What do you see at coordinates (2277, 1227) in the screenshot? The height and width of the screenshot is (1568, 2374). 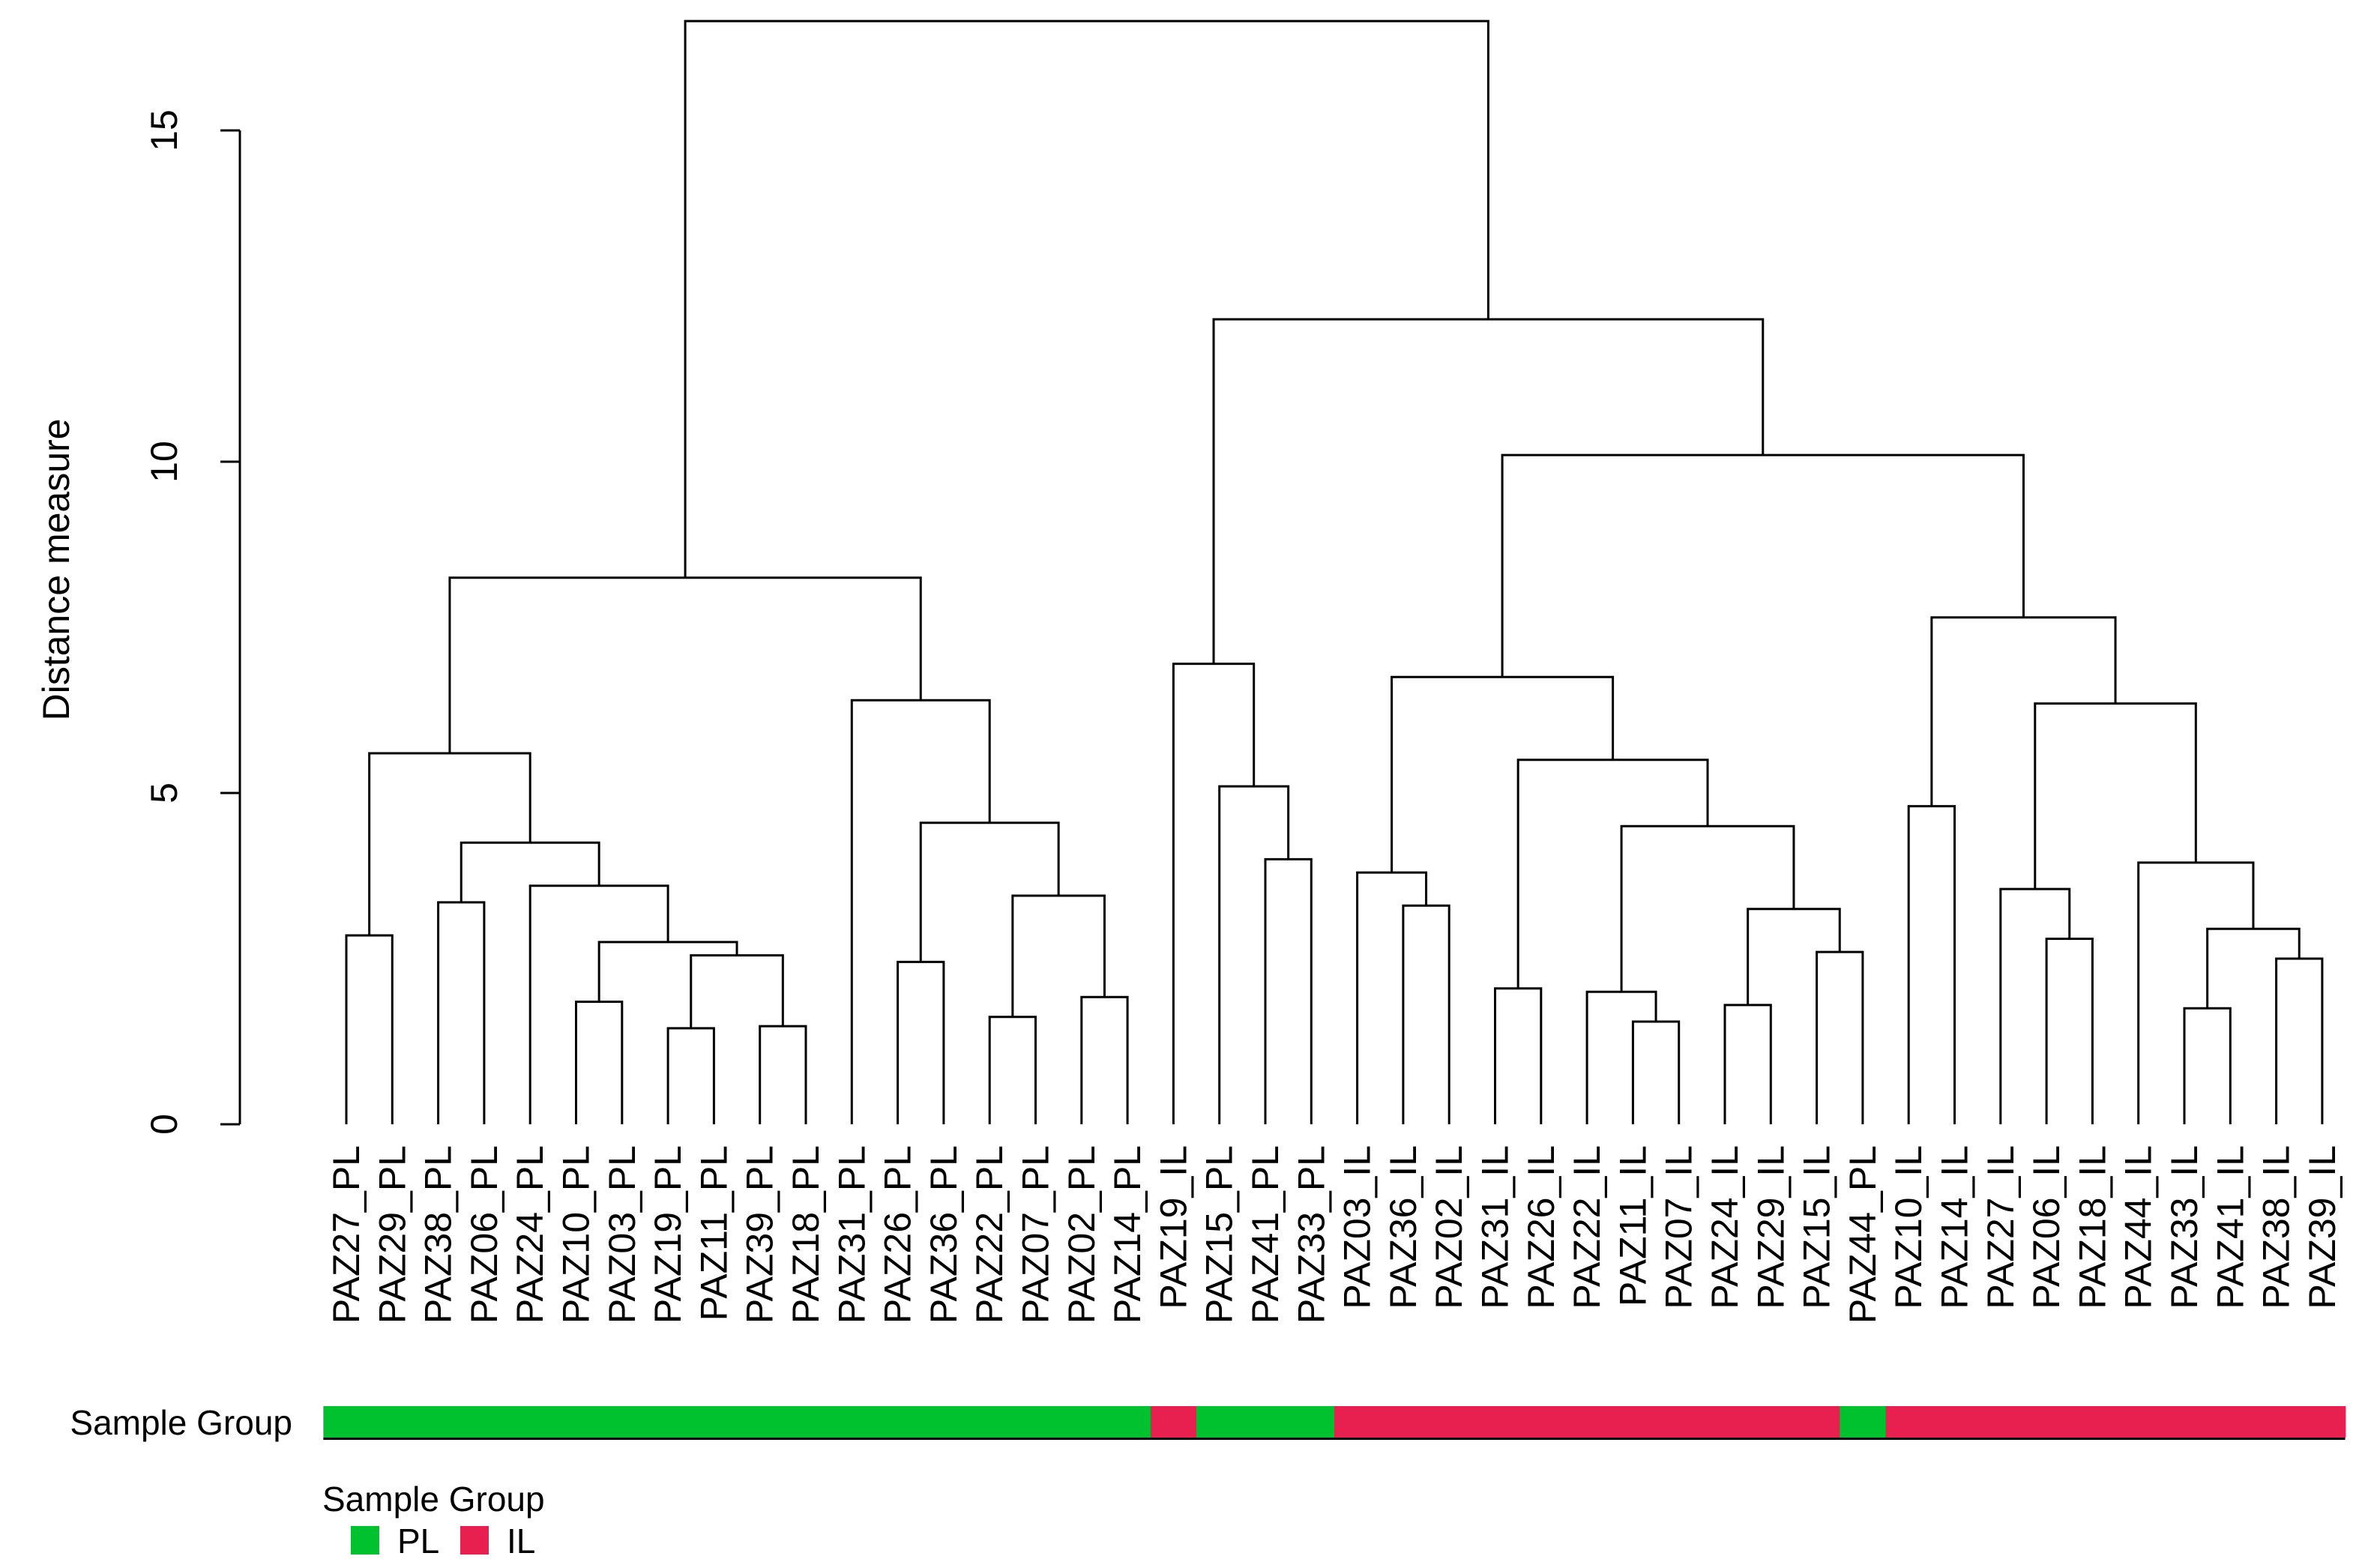 I see `leaf-label: PAZ38_IL` at bounding box center [2277, 1227].